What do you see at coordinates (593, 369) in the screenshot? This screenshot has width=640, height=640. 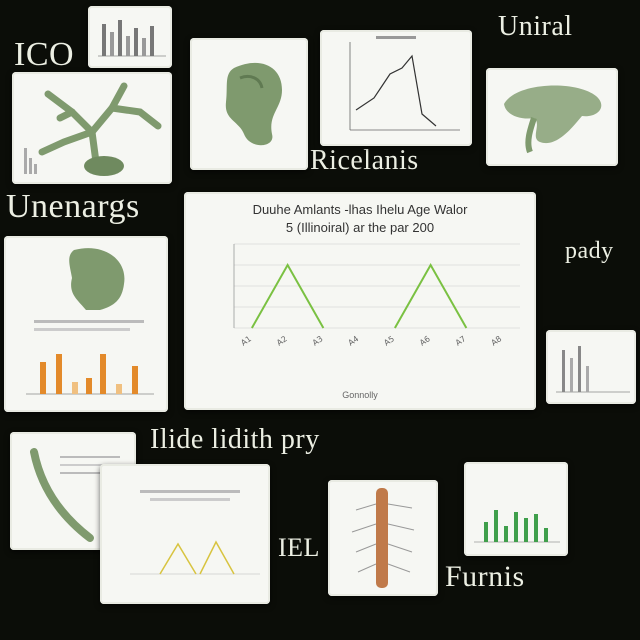 I see `thumb-bar-chart-right-graphic` at bounding box center [593, 369].